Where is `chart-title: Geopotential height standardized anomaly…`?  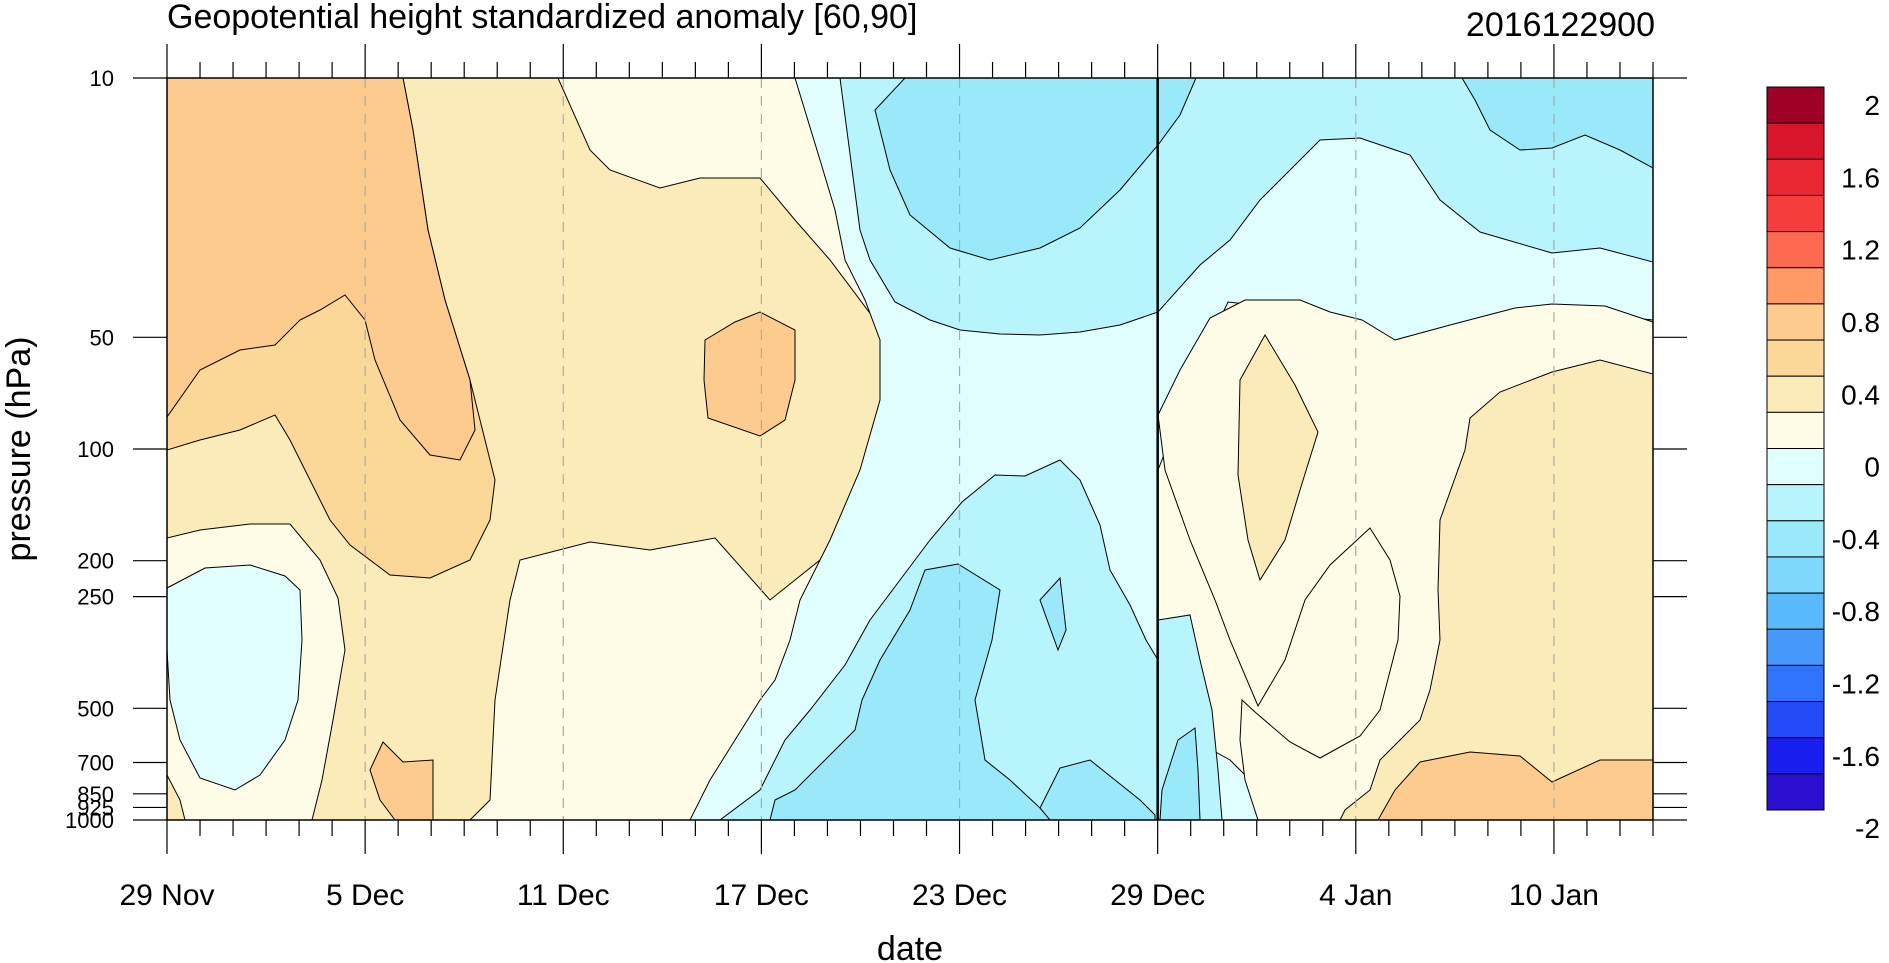
chart-title: Geopotential height standardized anomaly… is located at coordinates (542, 18).